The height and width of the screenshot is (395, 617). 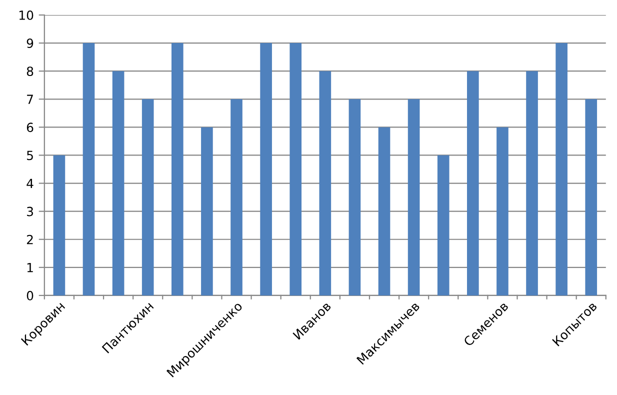 What do you see at coordinates (30, 71) in the screenshot?
I see `y-tick-label: 8` at bounding box center [30, 71].